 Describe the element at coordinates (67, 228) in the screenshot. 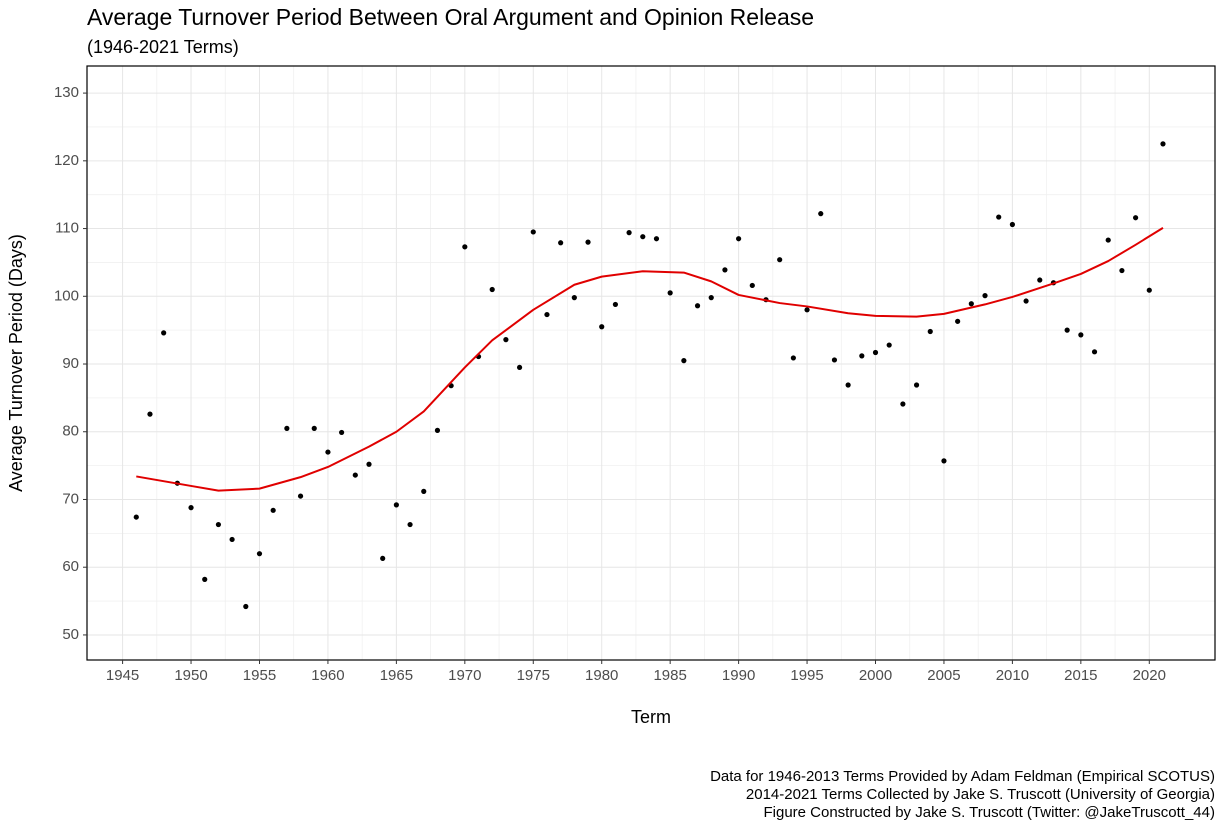

I see `y-tick-label: 110` at that location.